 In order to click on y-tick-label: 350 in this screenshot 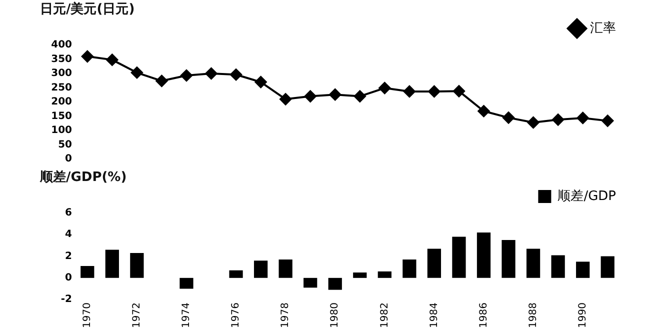, I will do `click(61, 59)`.